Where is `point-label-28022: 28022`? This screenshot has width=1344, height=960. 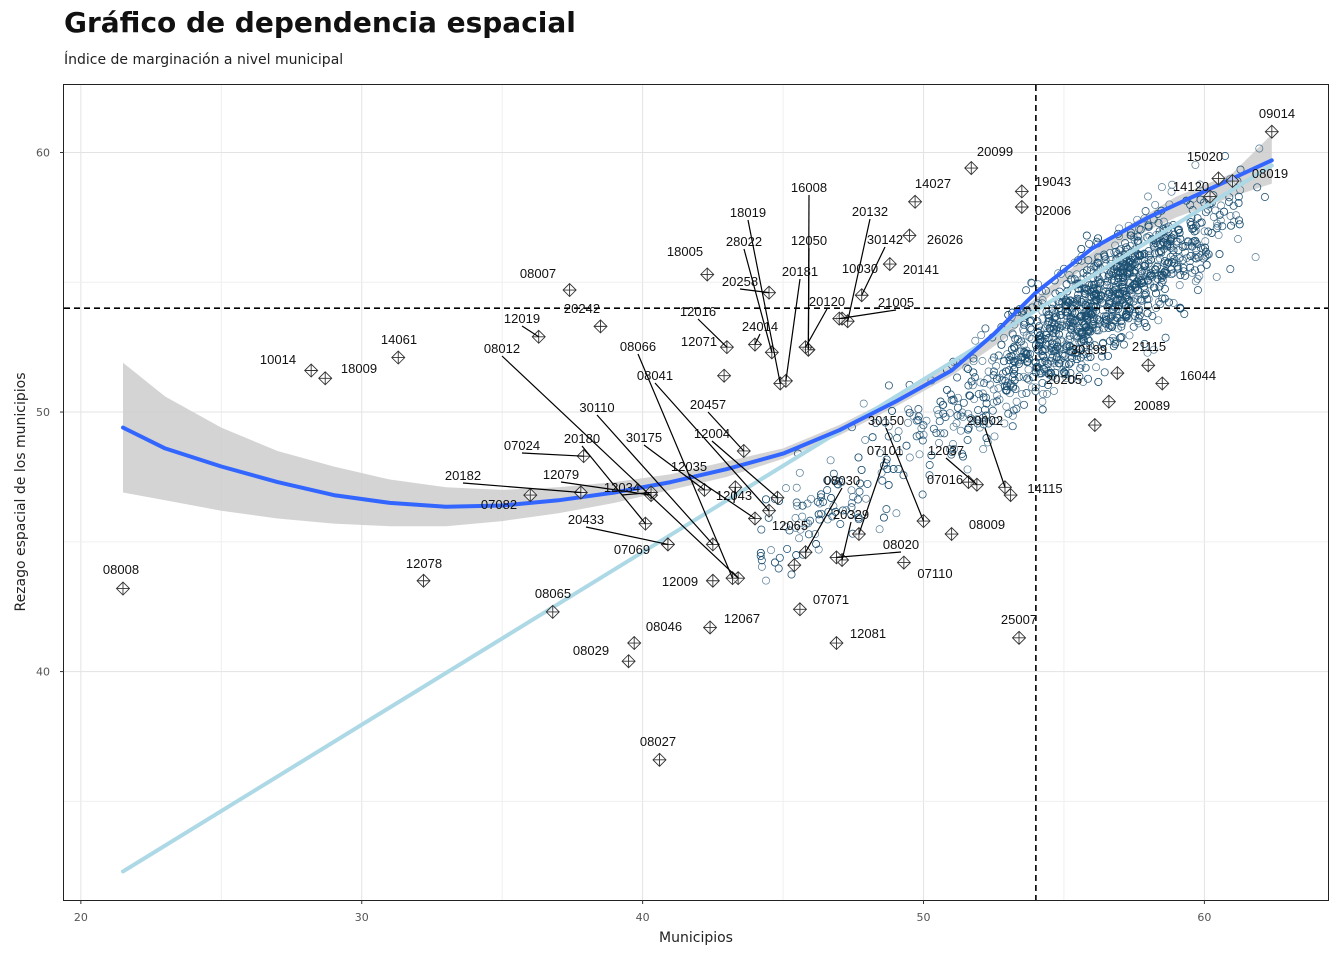
point-label-28022: 28022 is located at coordinates (744, 241).